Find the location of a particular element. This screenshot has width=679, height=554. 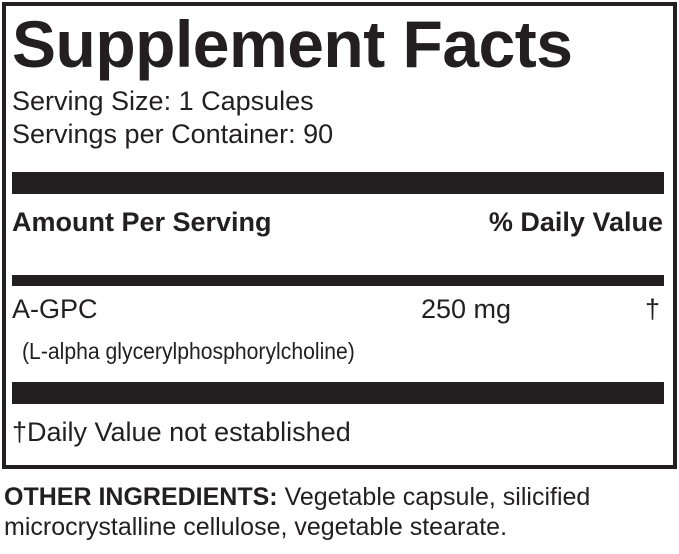

divider-medium is located at coordinates (338, 280).